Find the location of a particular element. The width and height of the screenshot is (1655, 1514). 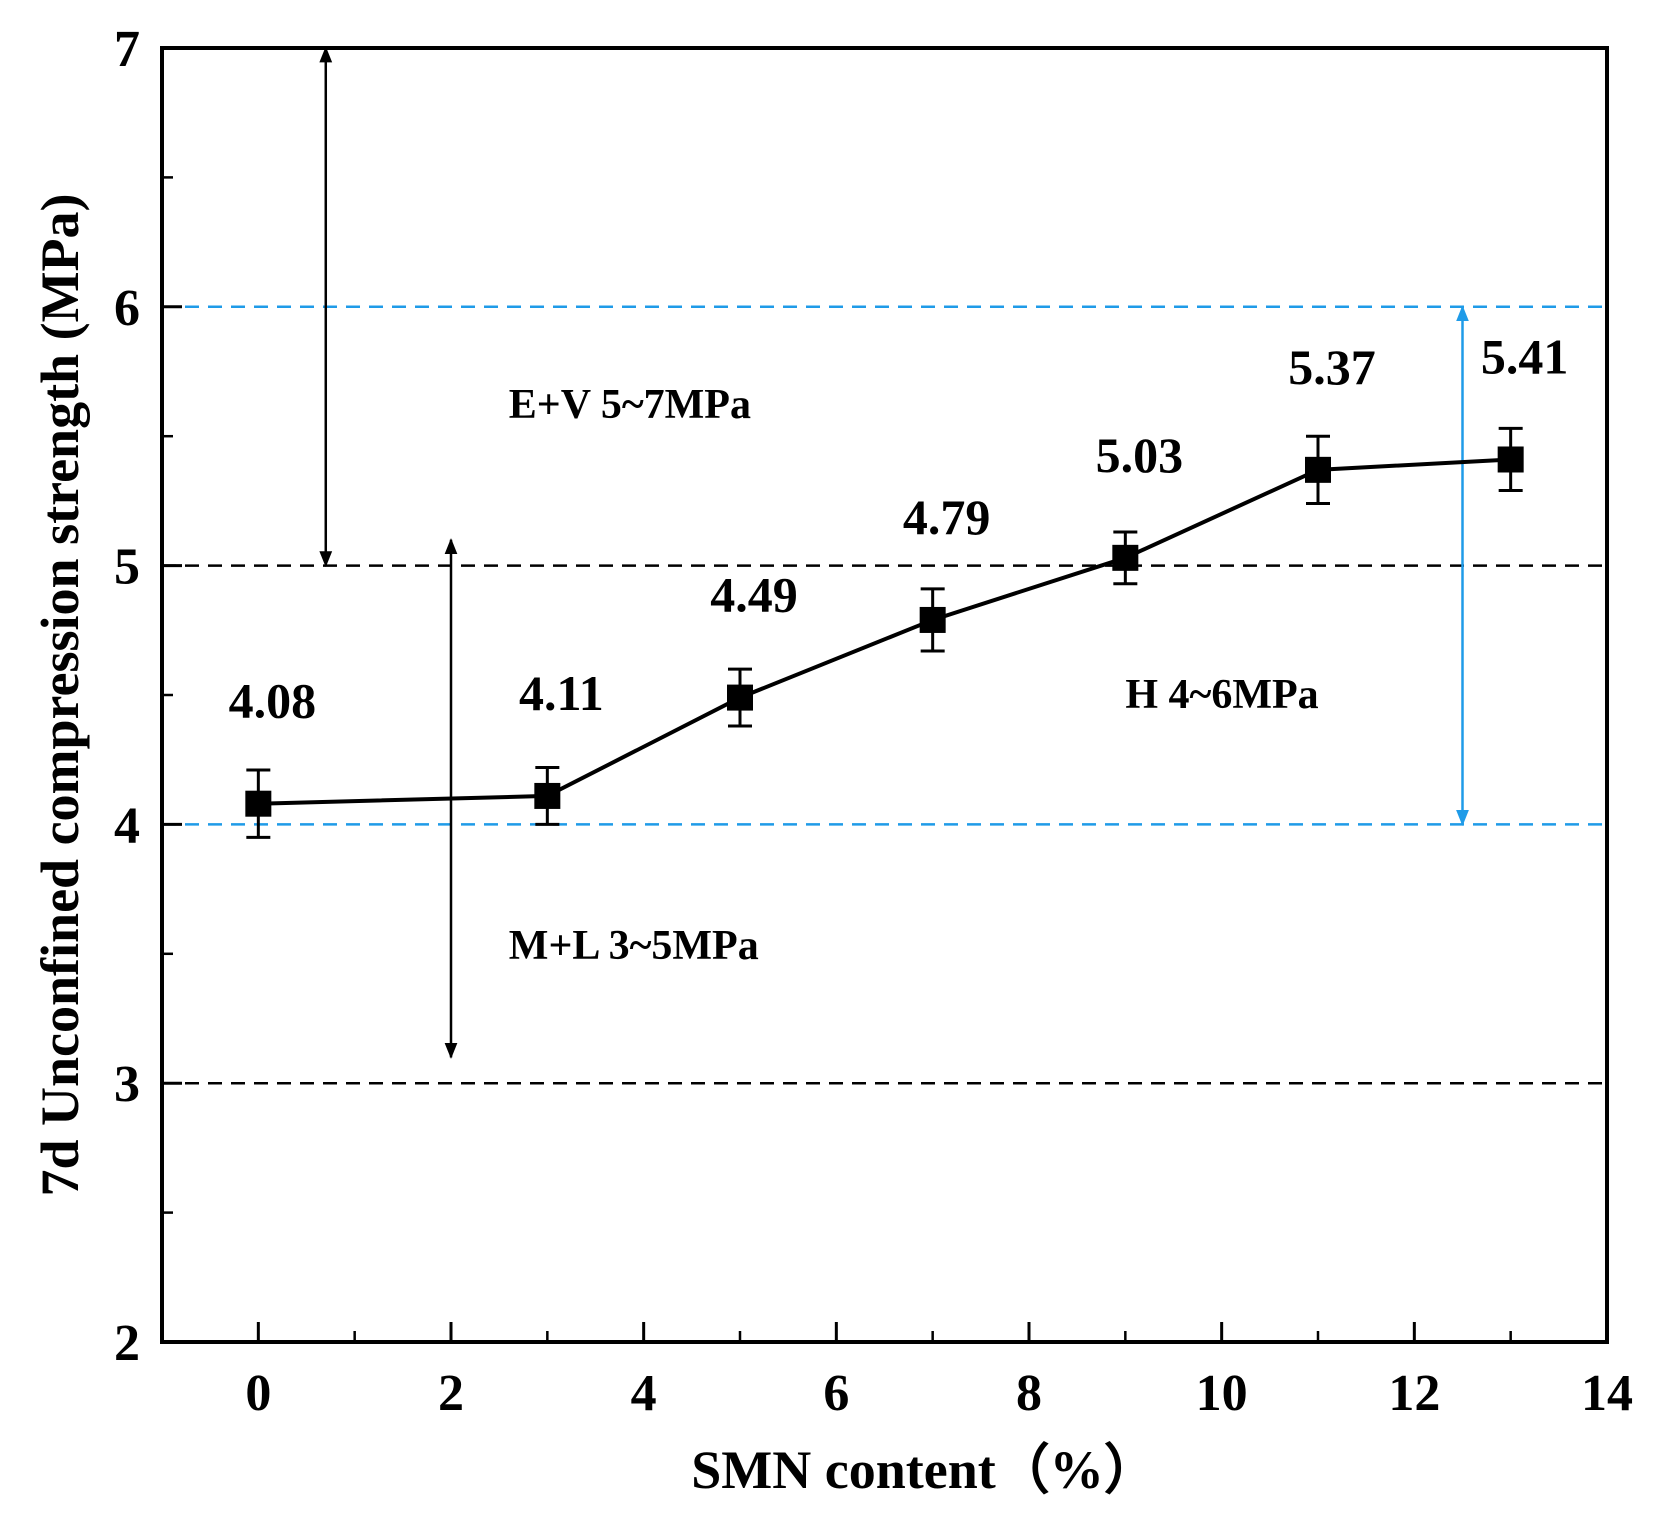

data-label: 5.03 is located at coordinates (1140, 455).